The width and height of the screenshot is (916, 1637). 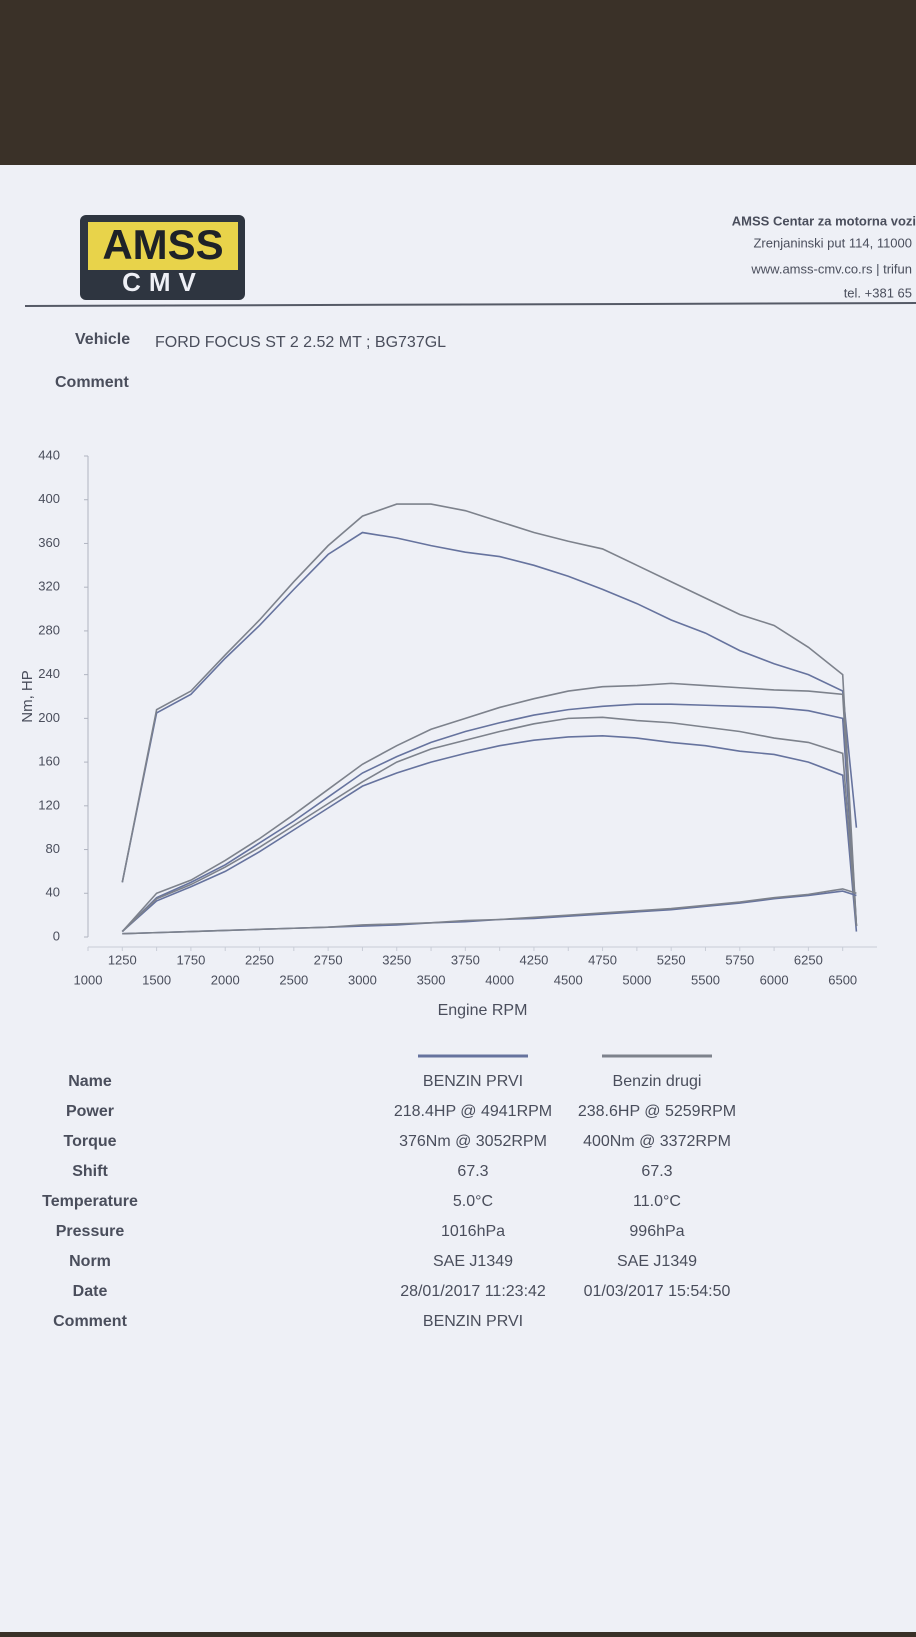 I want to click on x-tick-label: 3000, so click(x=362, y=979).